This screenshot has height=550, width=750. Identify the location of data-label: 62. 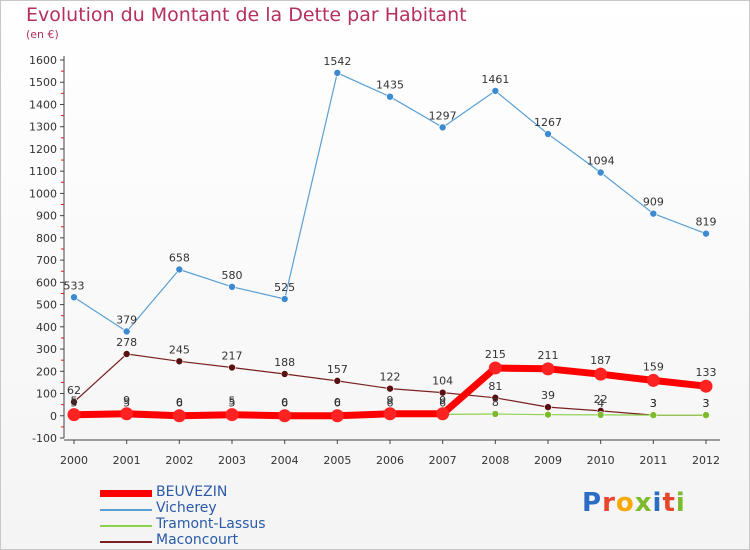
(74, 390).